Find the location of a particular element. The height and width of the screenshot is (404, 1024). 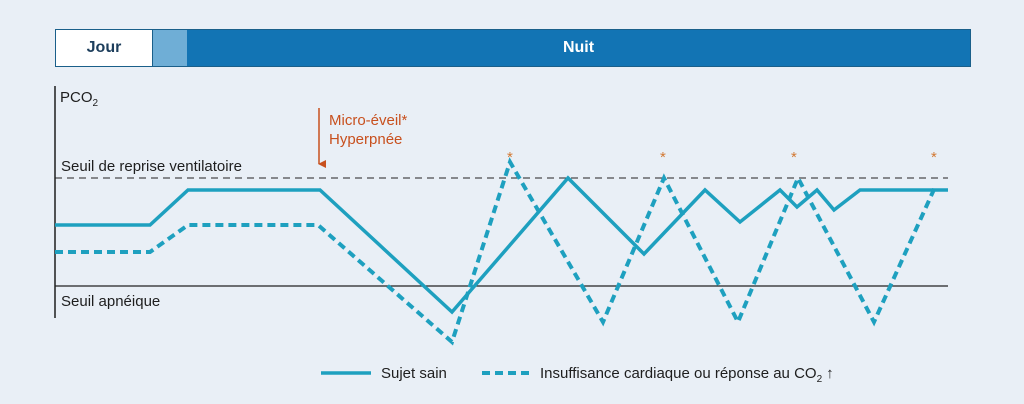

dusk-segment is located at coordinates (170, 48).